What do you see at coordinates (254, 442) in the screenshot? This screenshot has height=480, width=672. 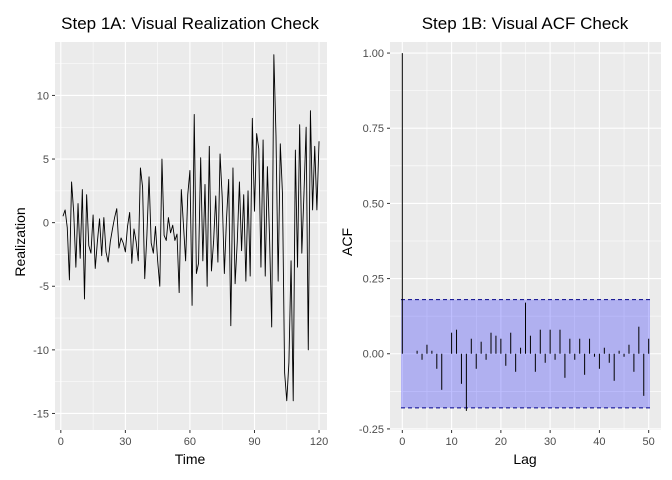 I see `realization-x-tick-label: 90` at bounding box center [254, 442].